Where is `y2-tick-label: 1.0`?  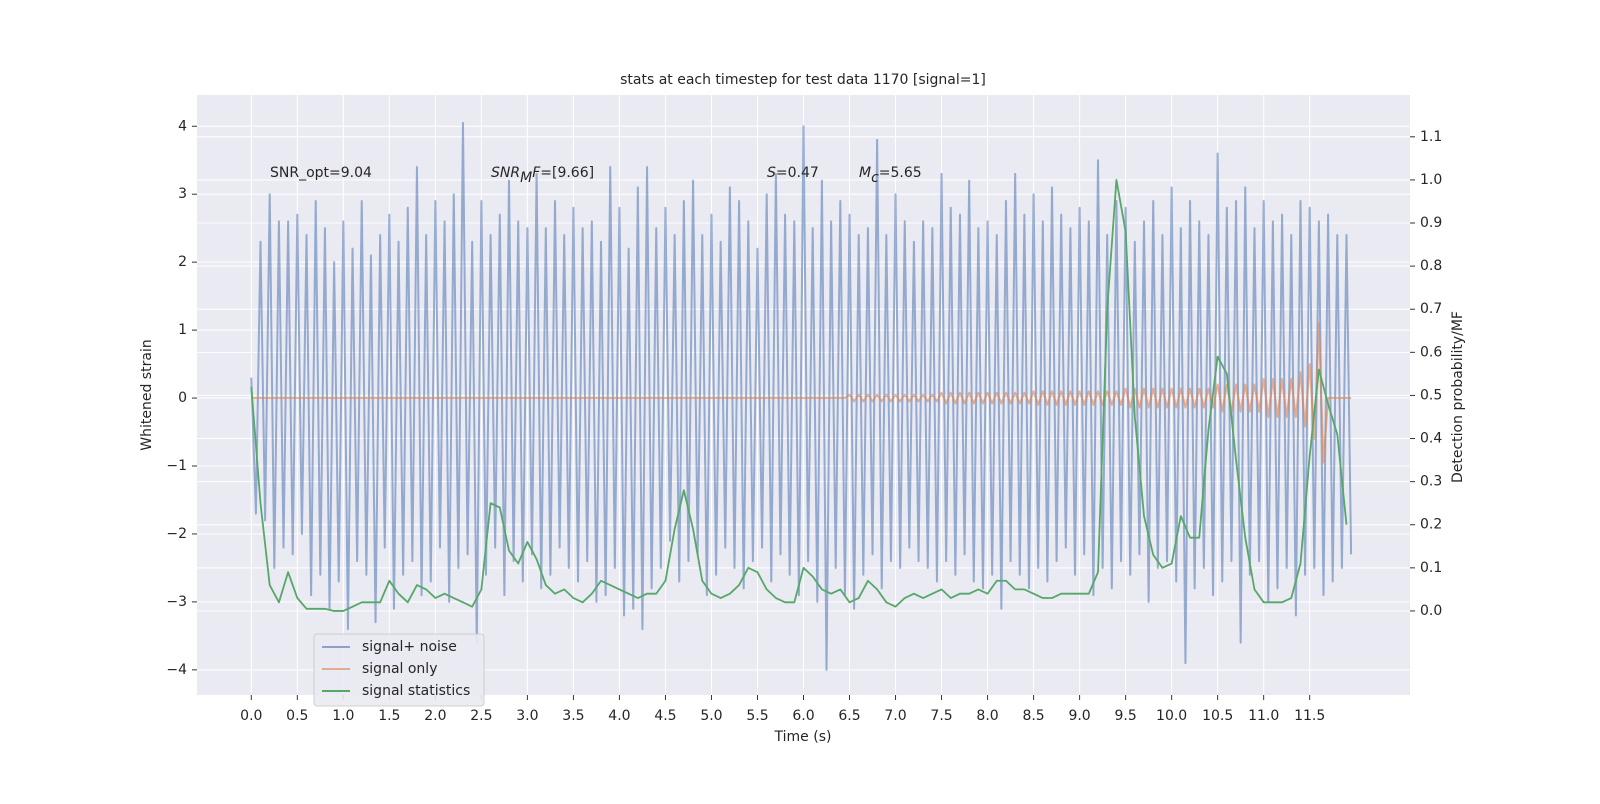 y2-tick-label: 1.0 is located at coordinates (1431, 180).